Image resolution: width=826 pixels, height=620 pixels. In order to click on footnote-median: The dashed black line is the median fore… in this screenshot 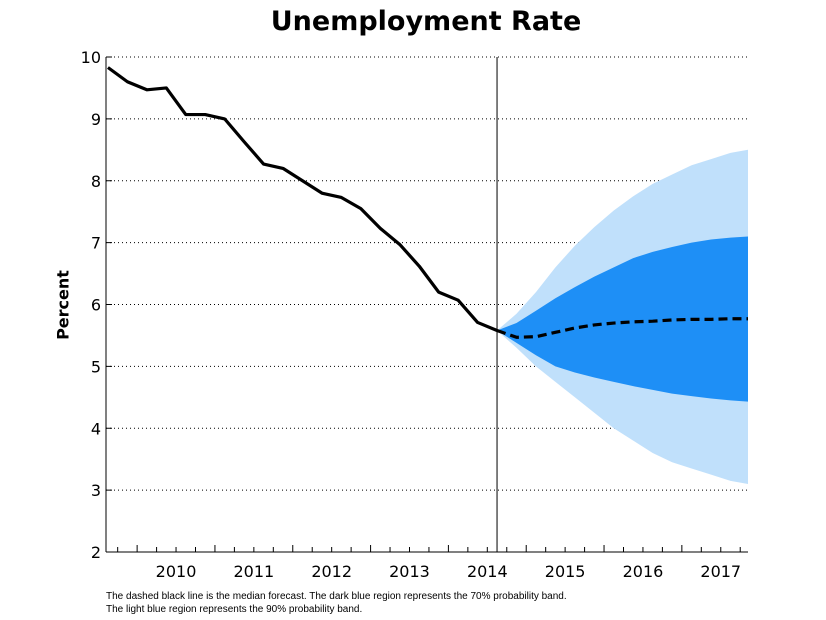, I will do `click(336, 596)`.